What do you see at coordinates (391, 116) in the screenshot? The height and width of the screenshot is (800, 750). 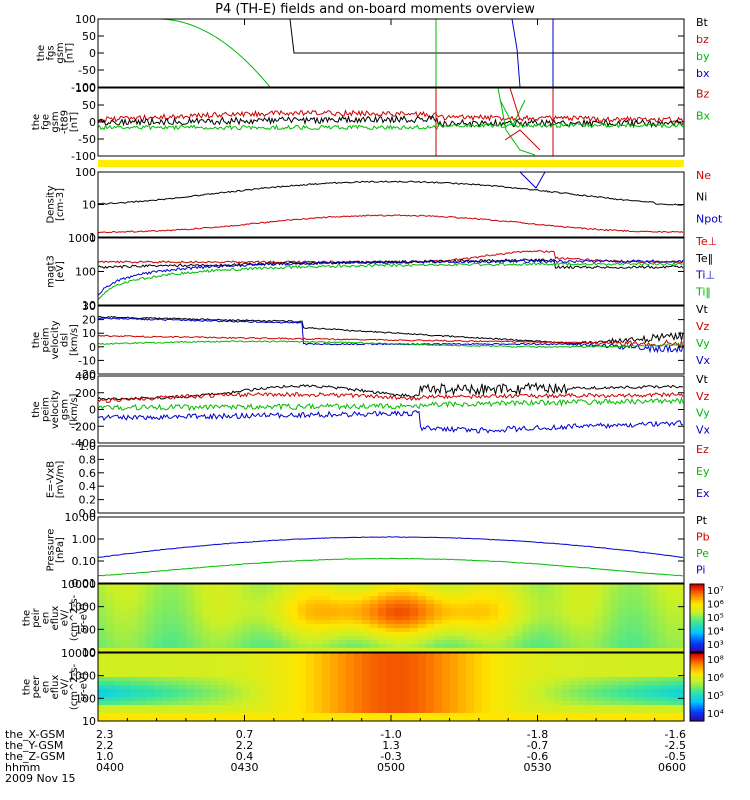 I see `fge-bz-line` at bounding box center [391, 116].